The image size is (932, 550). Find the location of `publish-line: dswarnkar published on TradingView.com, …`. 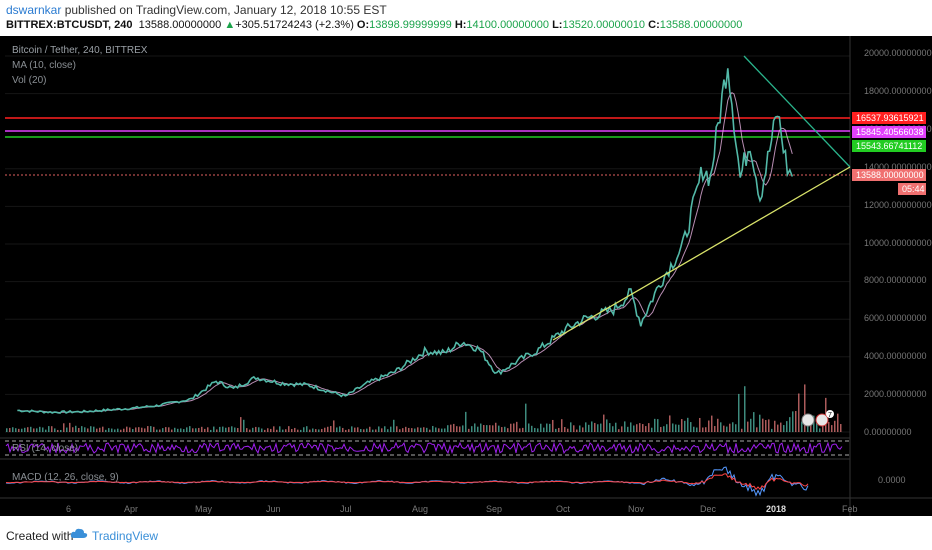

publish-line: dswarnkar published on TradingView.com, … is located at coordinates (196, 10).